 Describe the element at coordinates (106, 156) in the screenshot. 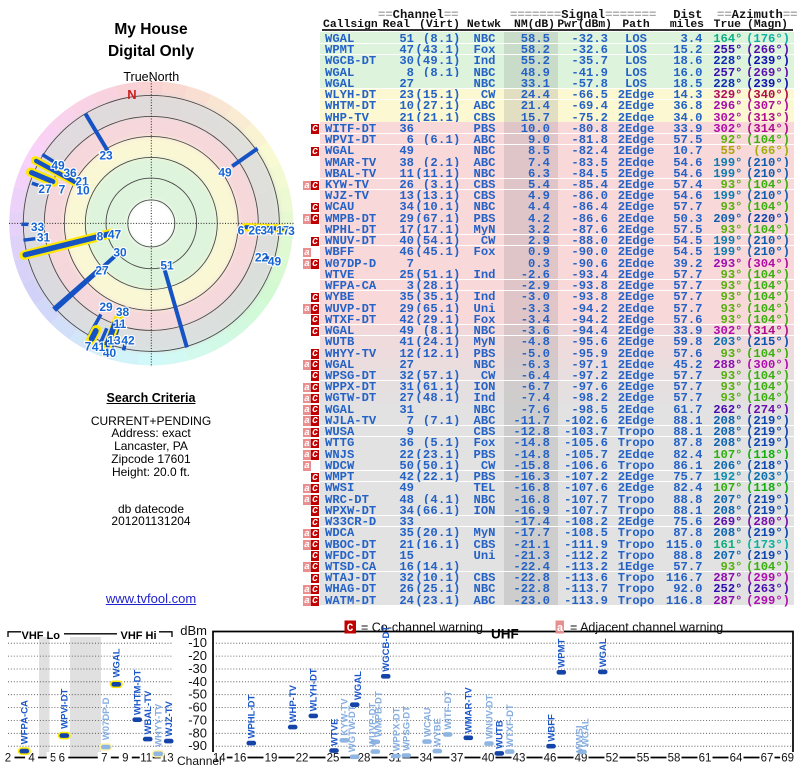

I see `svg-text: 23` at that location.